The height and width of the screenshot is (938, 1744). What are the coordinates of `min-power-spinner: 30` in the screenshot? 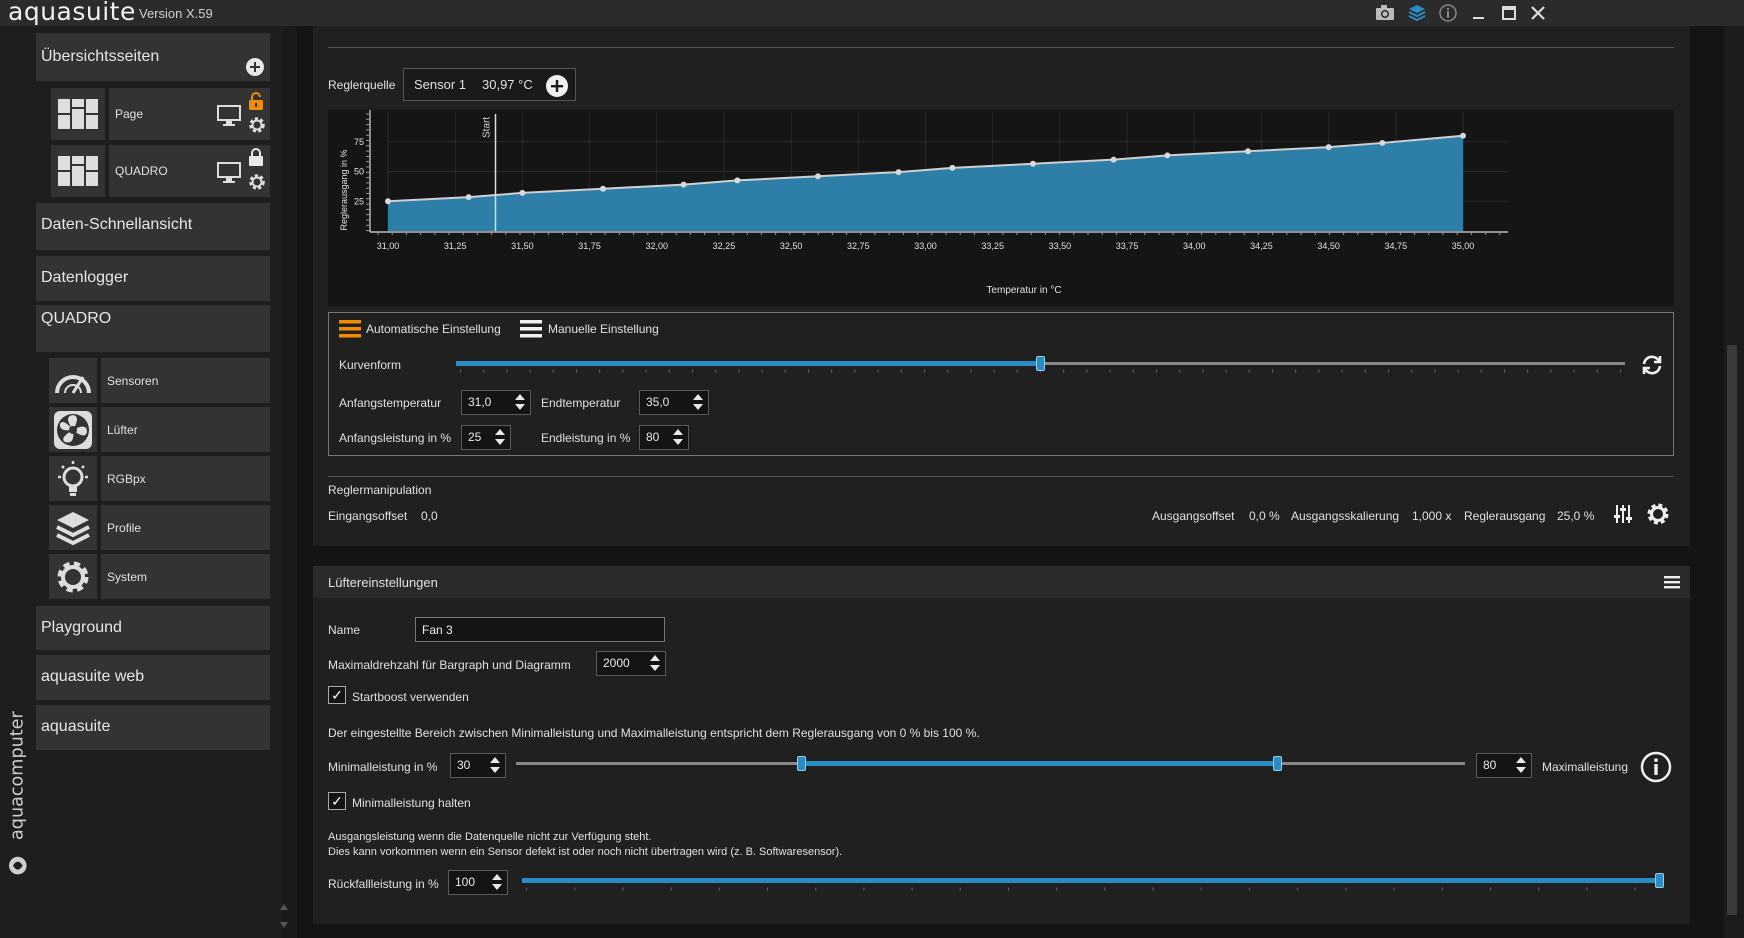 It's located at (478, 765).